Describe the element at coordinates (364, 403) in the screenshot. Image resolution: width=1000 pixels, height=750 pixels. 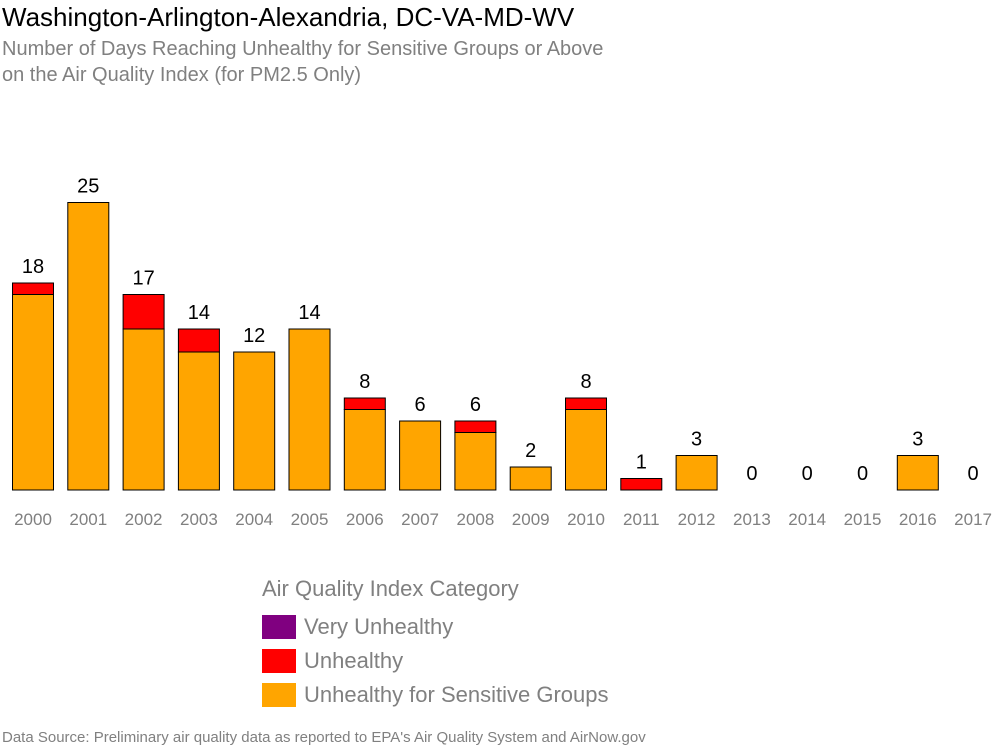
I see `bar-unhealthy-2006` at that location.